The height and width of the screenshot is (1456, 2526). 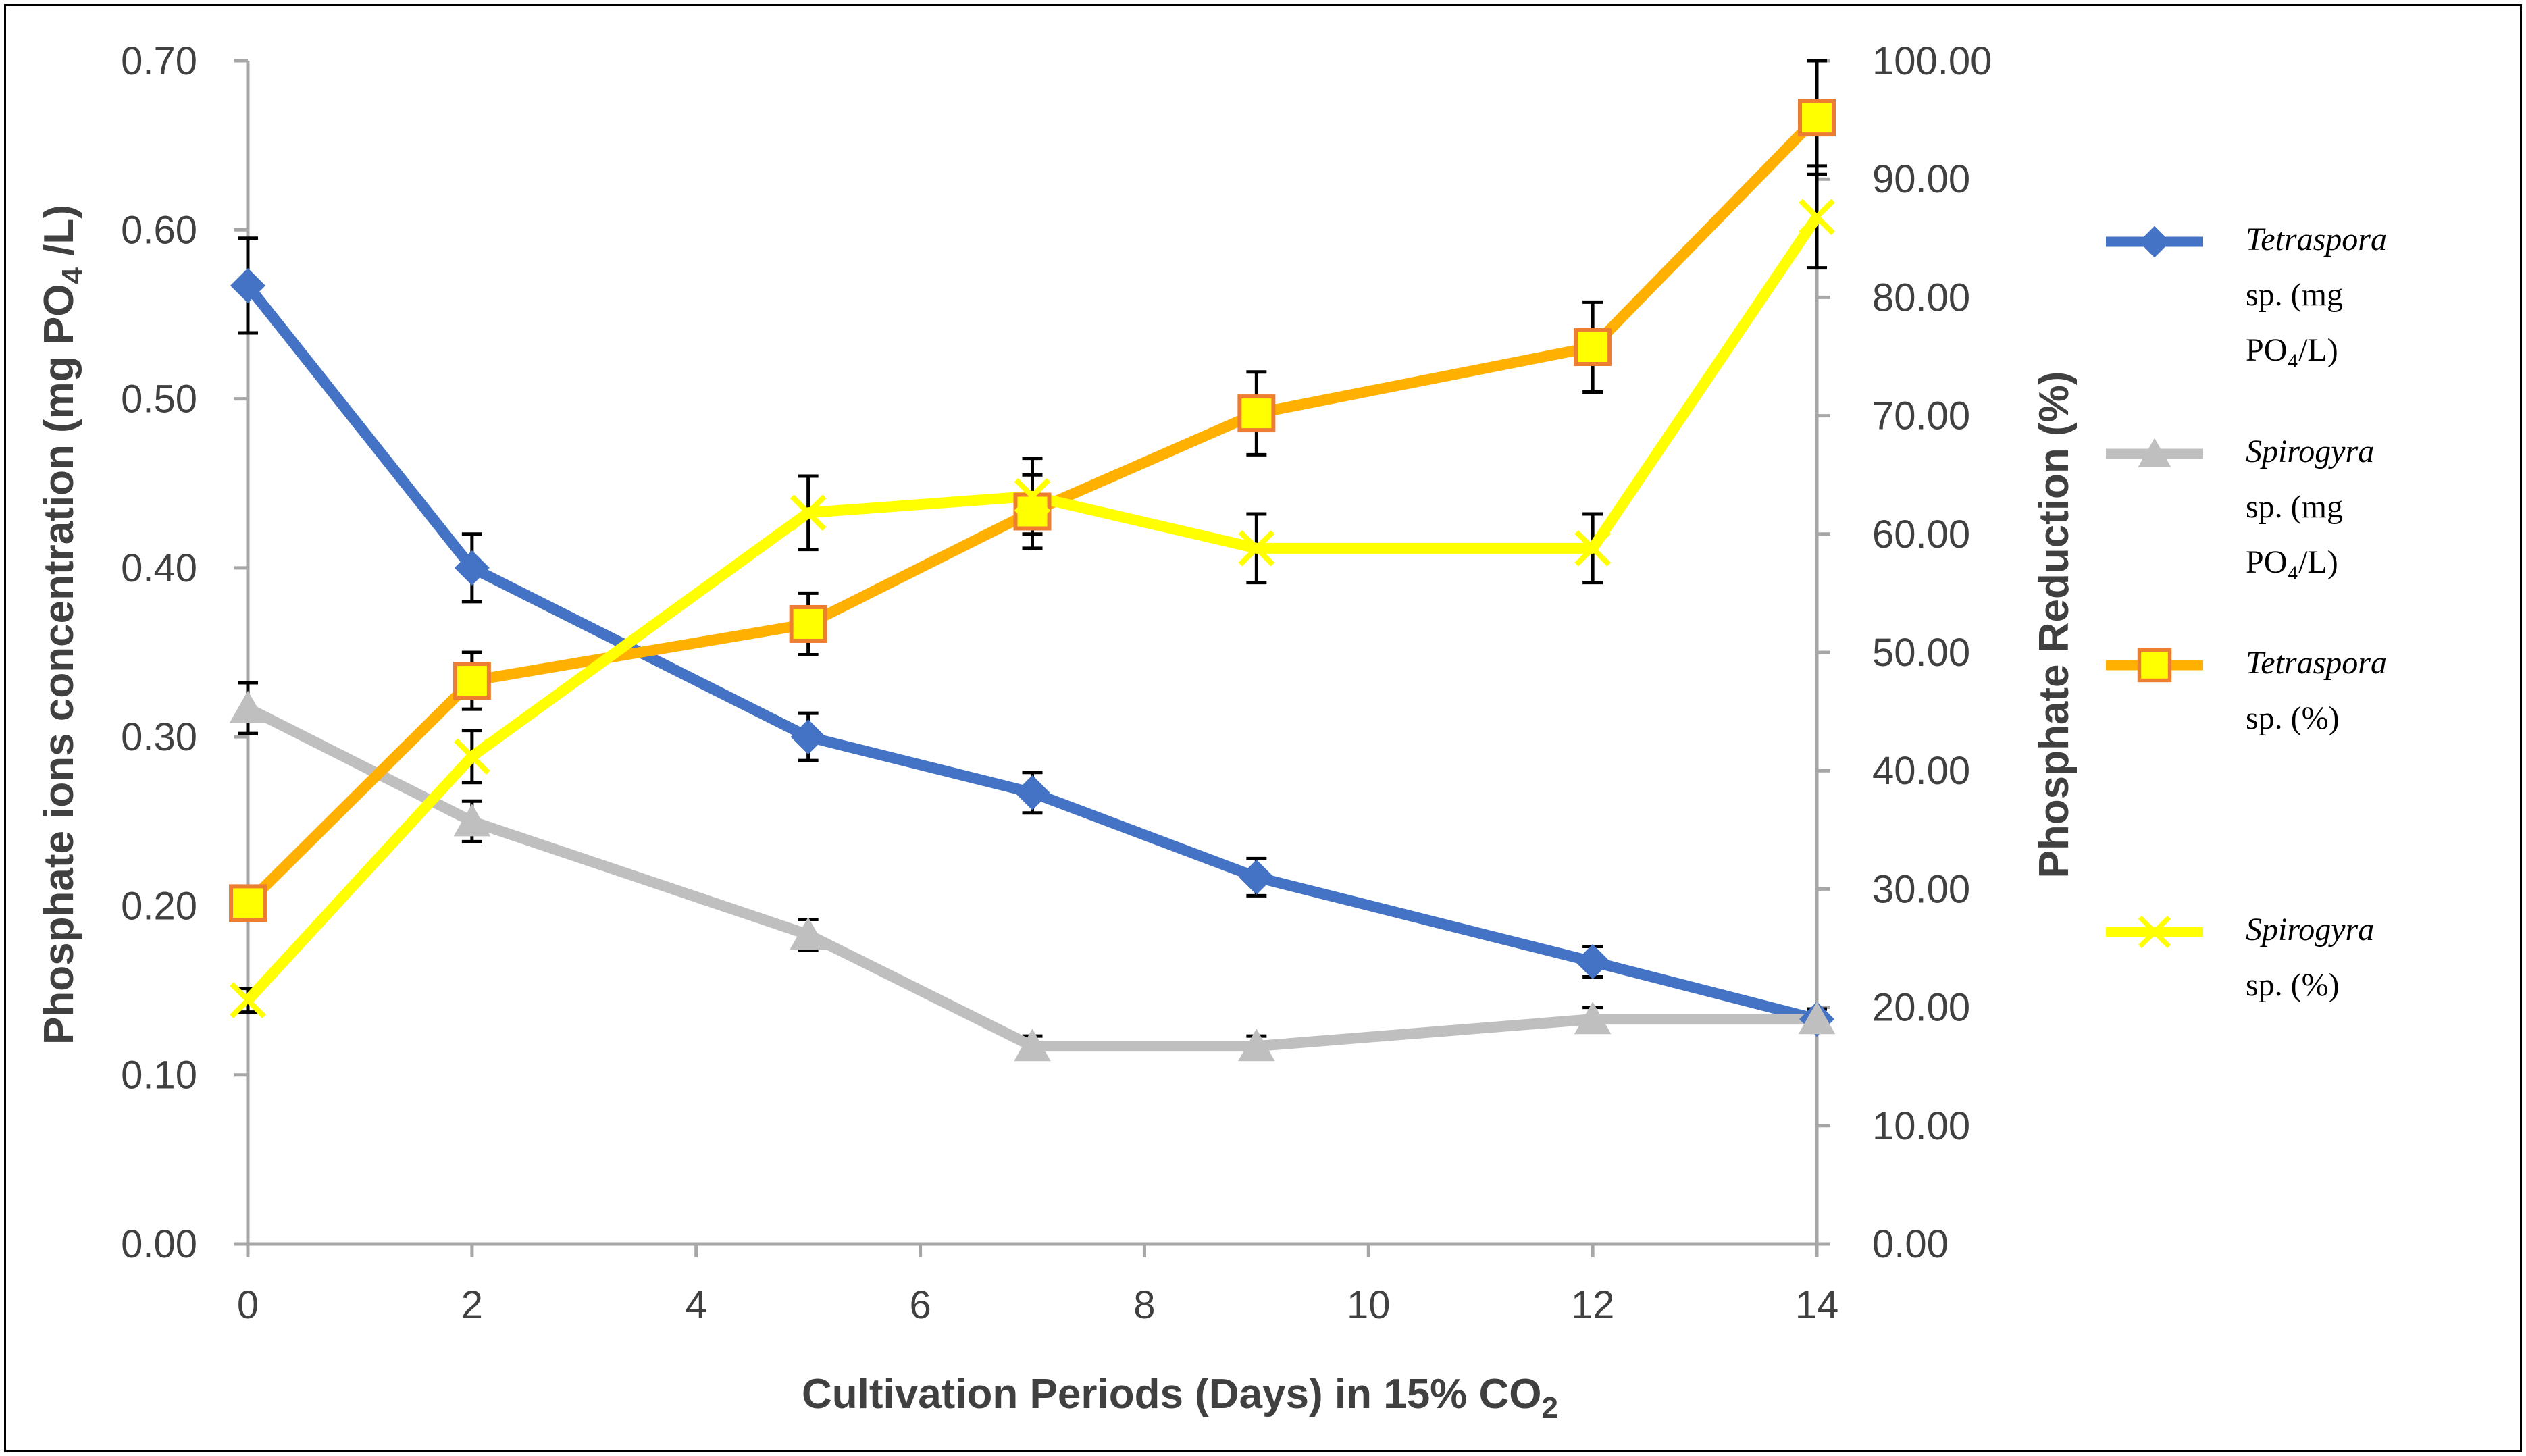 I want to click on y-left-tick-label: 0.10, so click(x=159, y=1075).